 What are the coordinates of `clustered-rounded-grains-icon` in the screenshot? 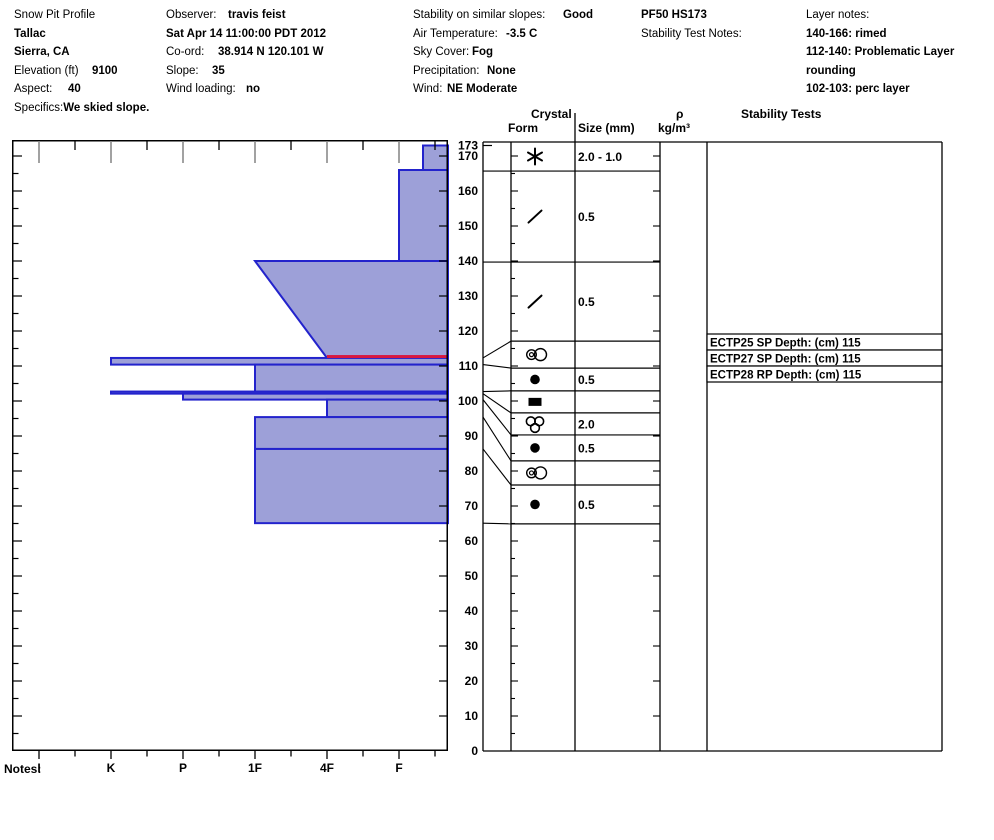 It's located at (535, 425).